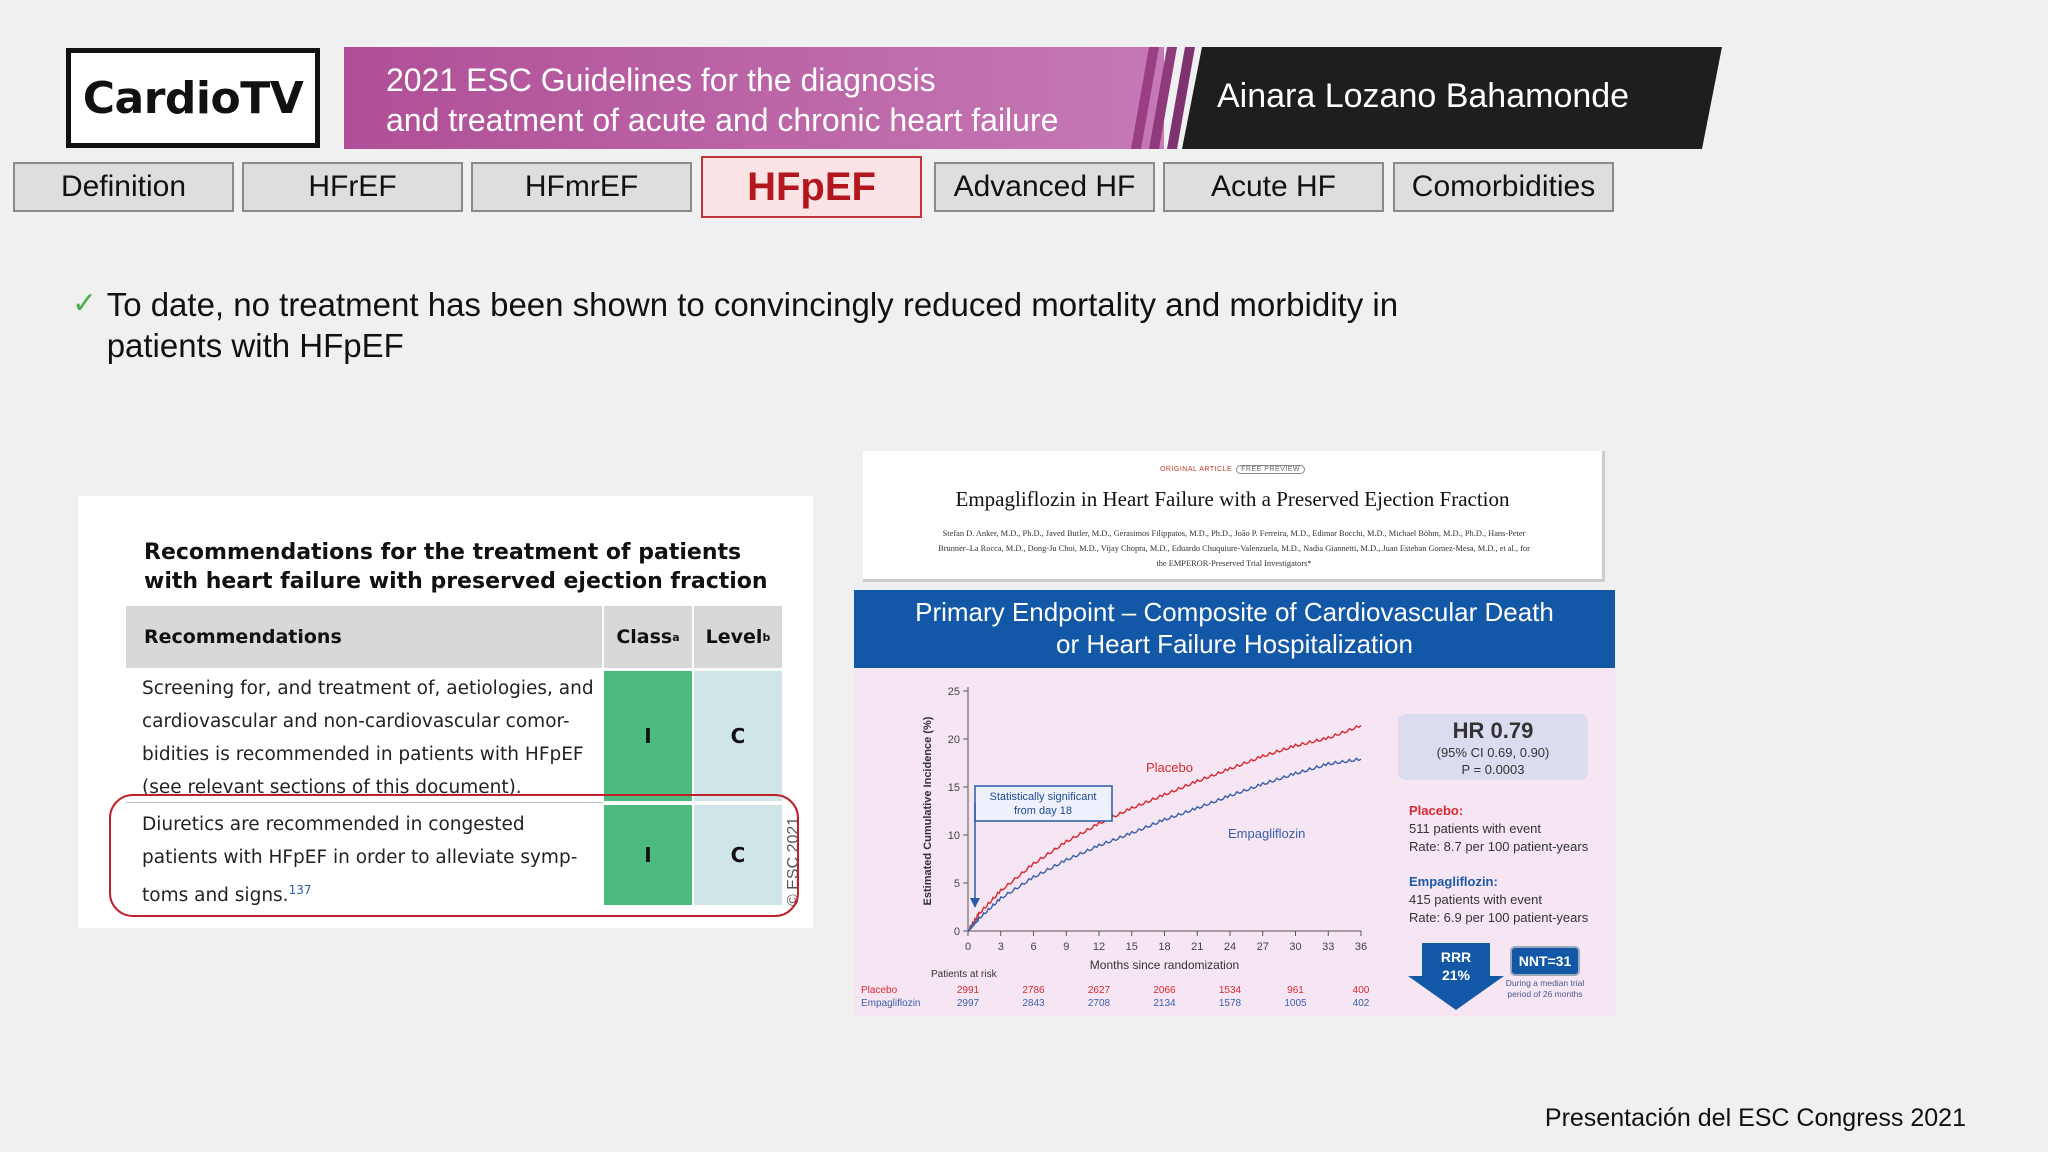  What do you see at coordinates (1361, 1003) in the screenshot?
I see `at-risk-empa-value: 402` at bounding box center [1361, 1003].